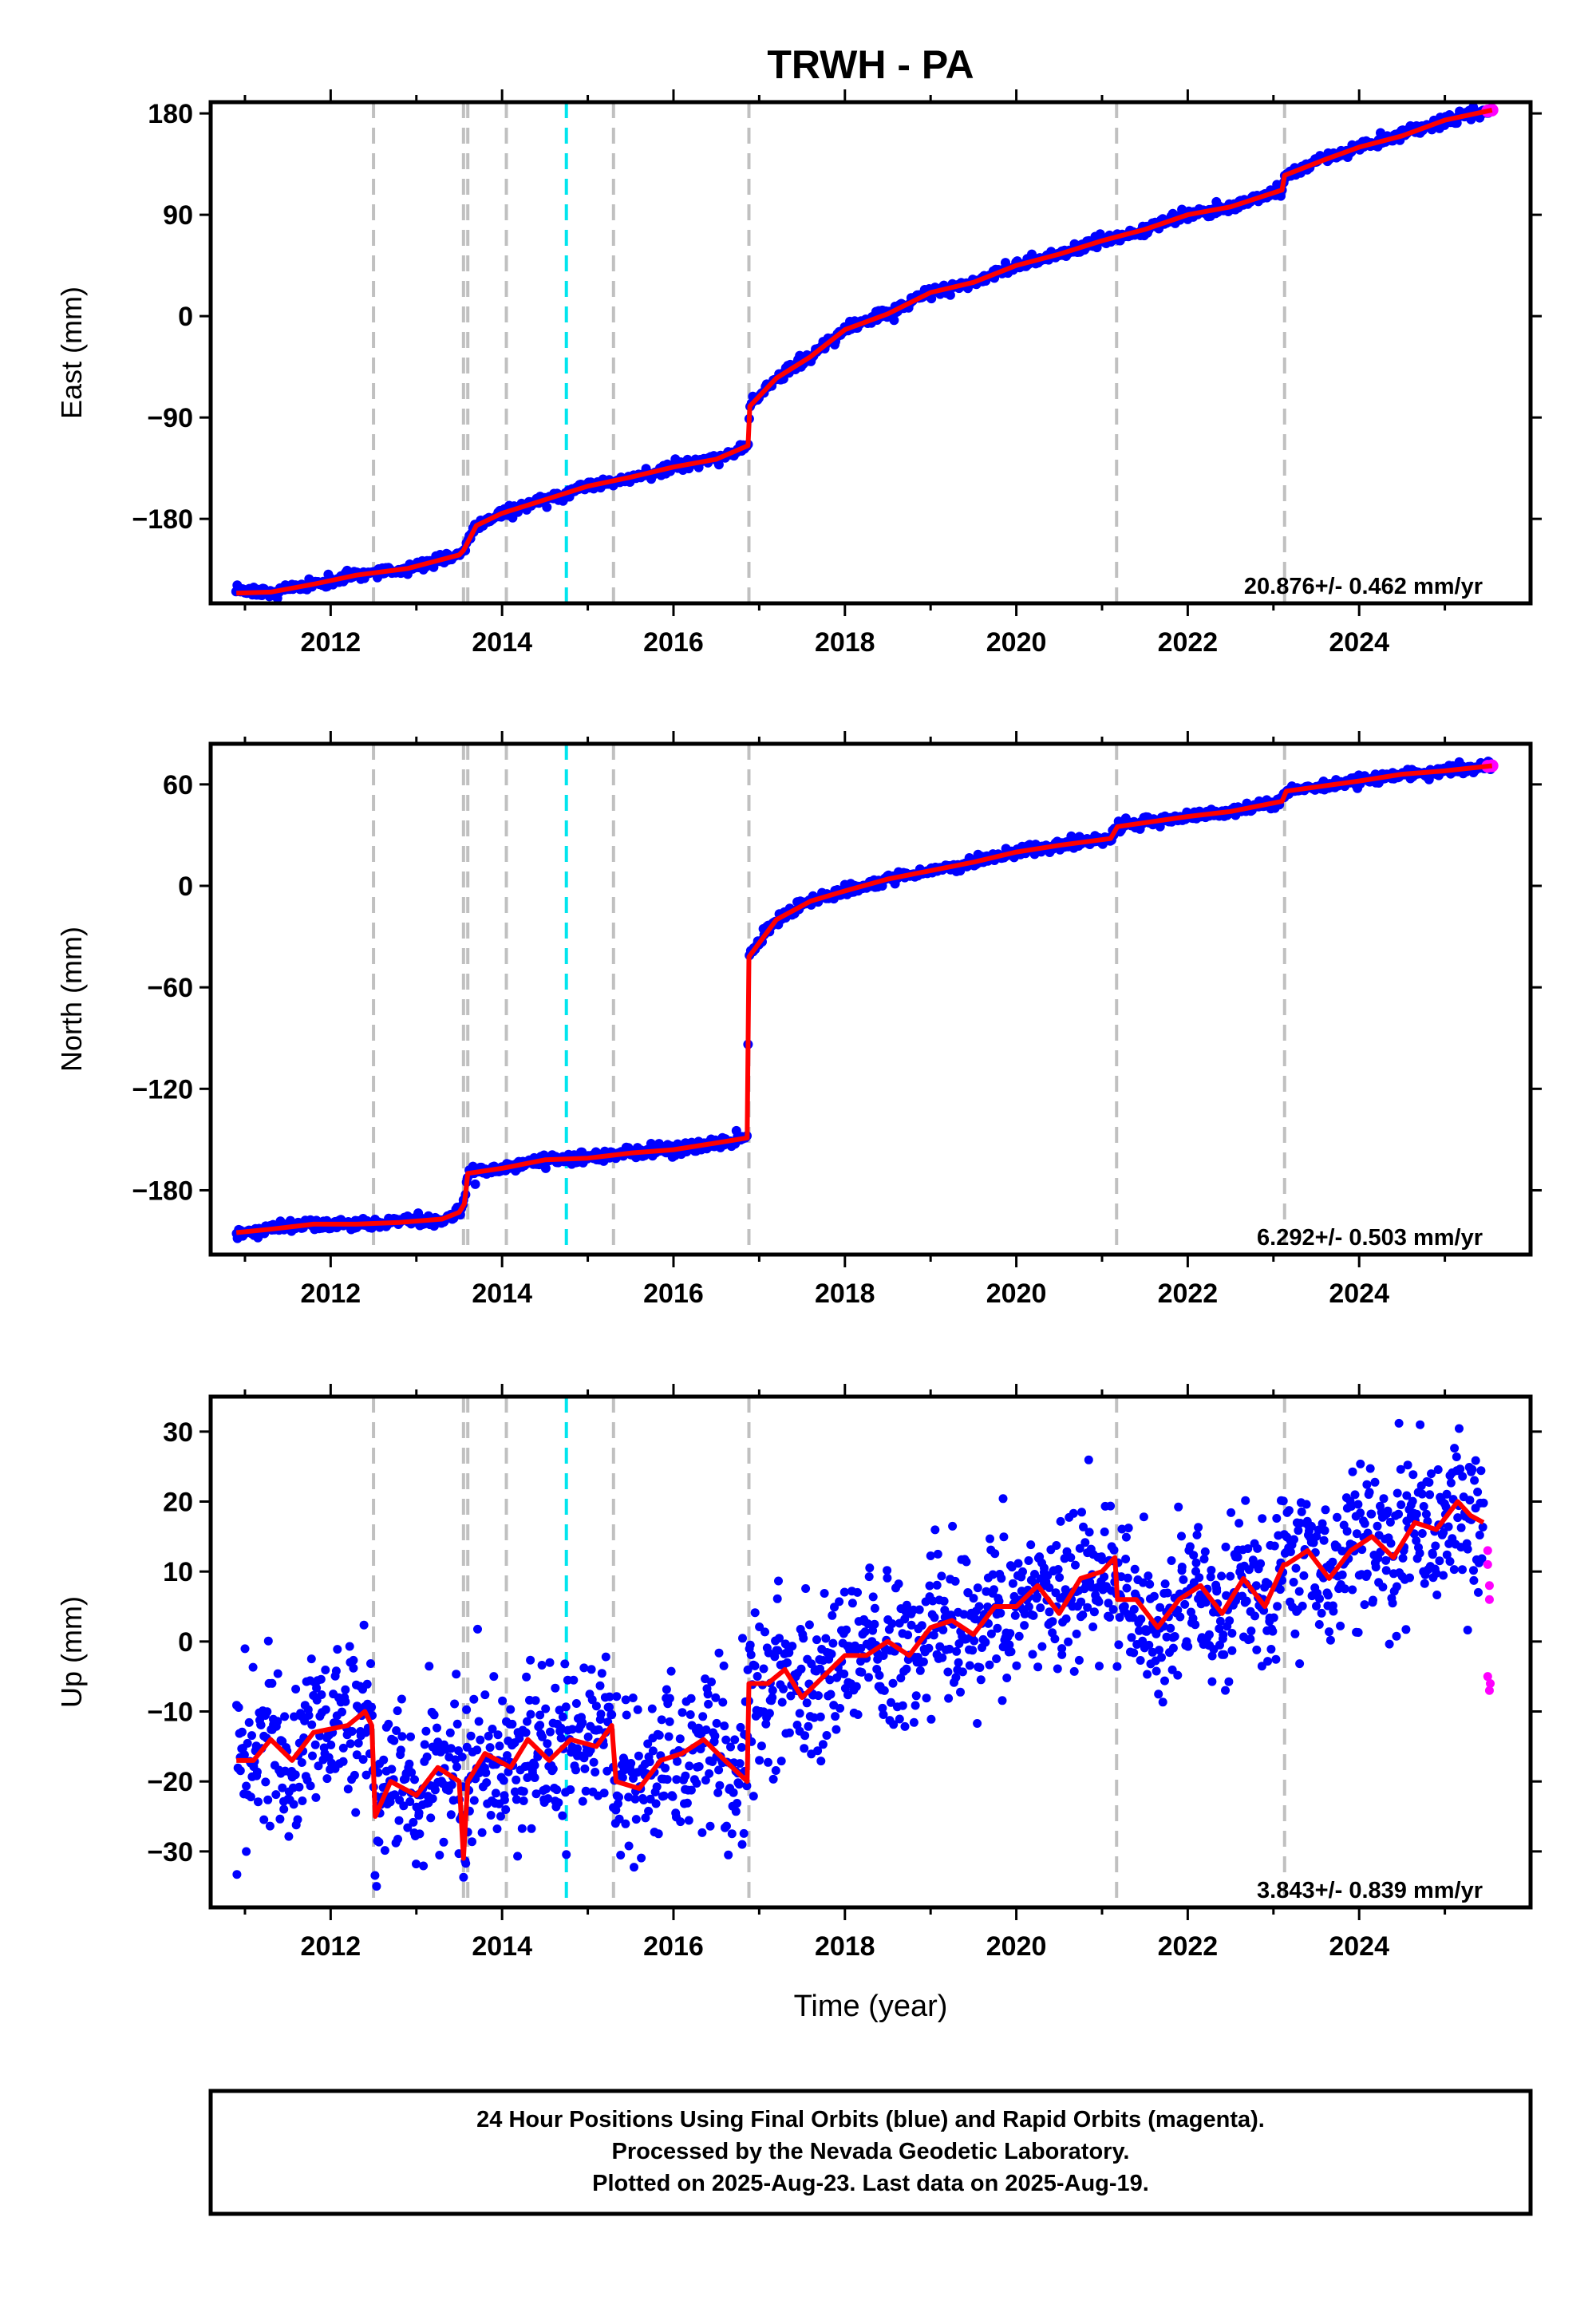  I want to click on up-y-tick-label: 30, so click(178, 1432).